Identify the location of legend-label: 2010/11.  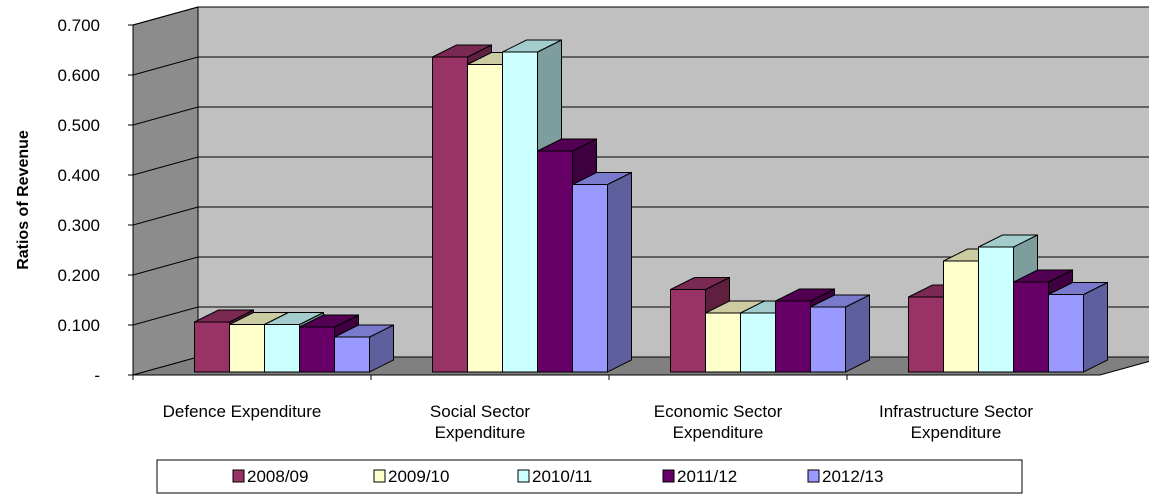
(562, 476).